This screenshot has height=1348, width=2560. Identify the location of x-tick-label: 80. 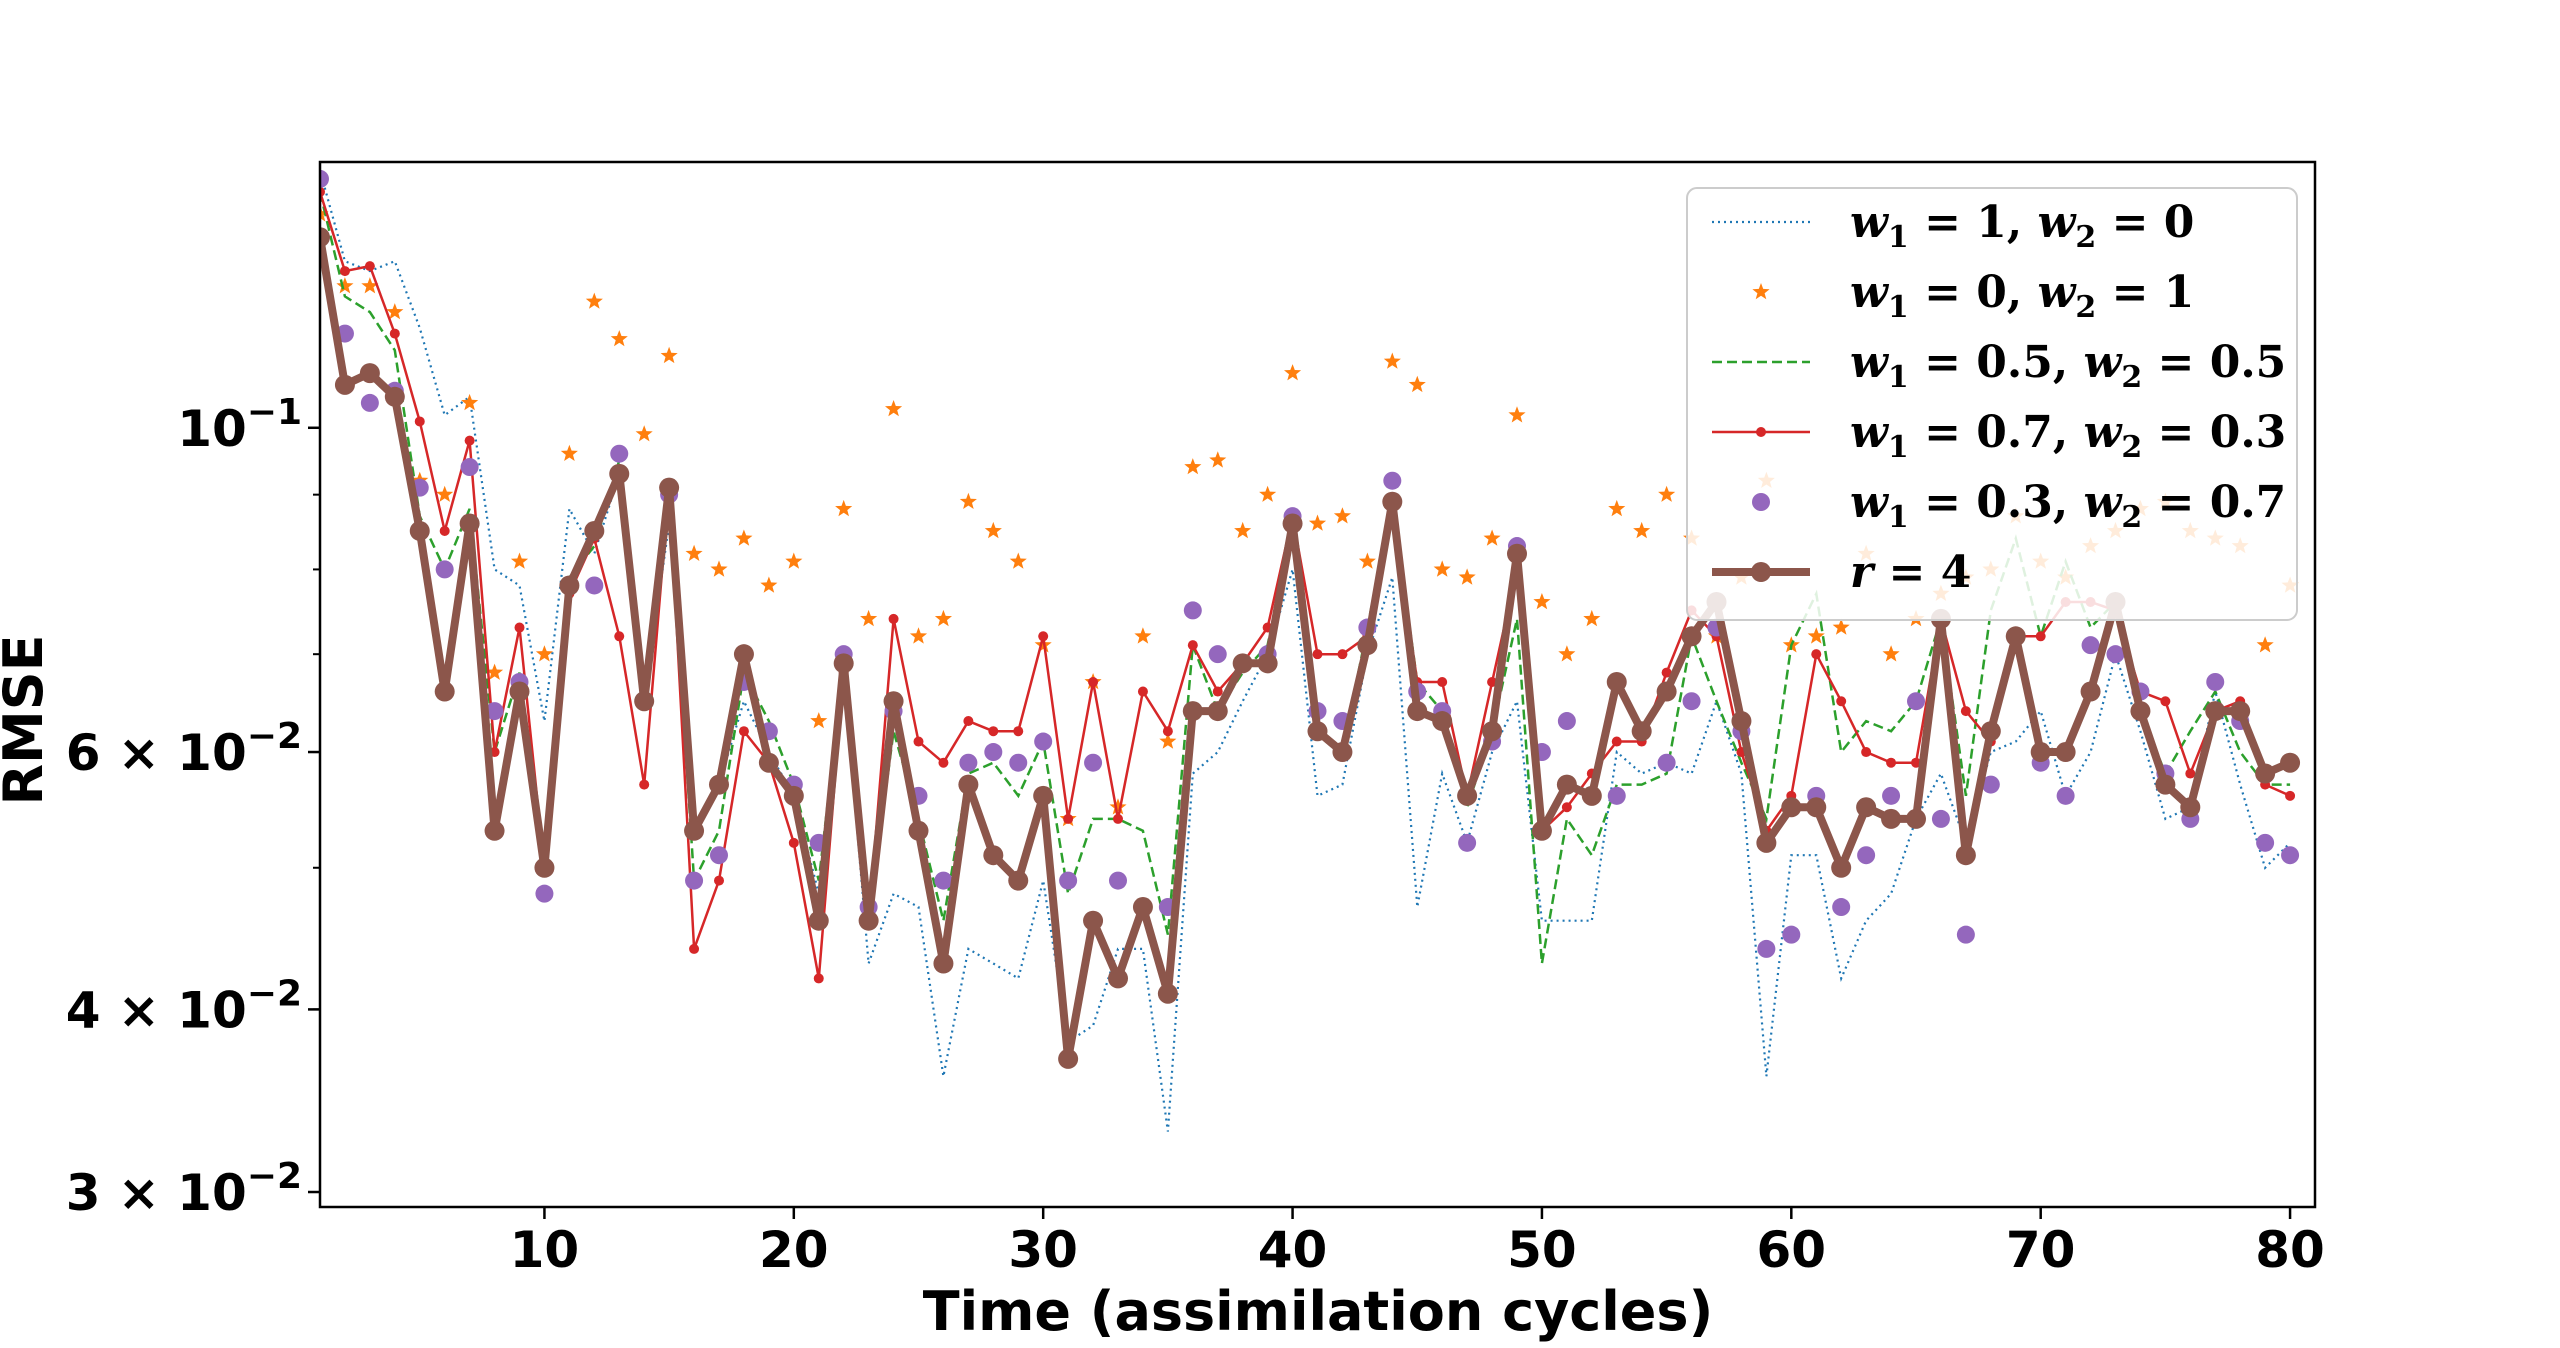
(2290, 1250).